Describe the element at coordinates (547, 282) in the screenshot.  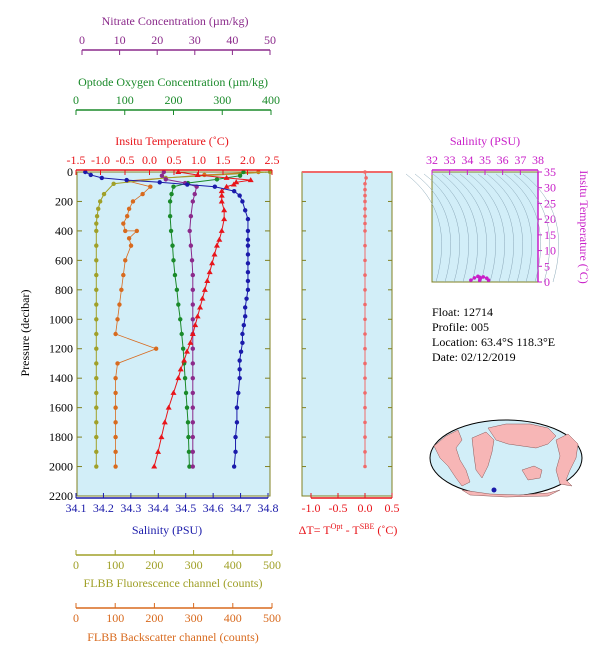
I see `ts-temperature-tick-label: 0` at that location.